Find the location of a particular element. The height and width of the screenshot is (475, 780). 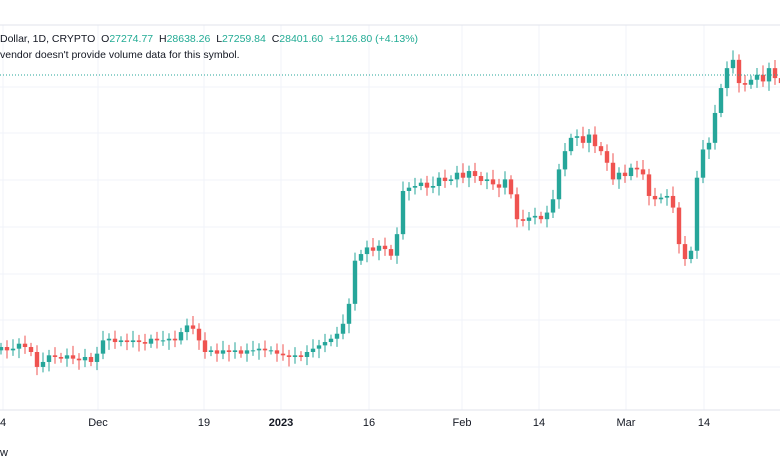

low-label: L is located at coordinates (219, 39).